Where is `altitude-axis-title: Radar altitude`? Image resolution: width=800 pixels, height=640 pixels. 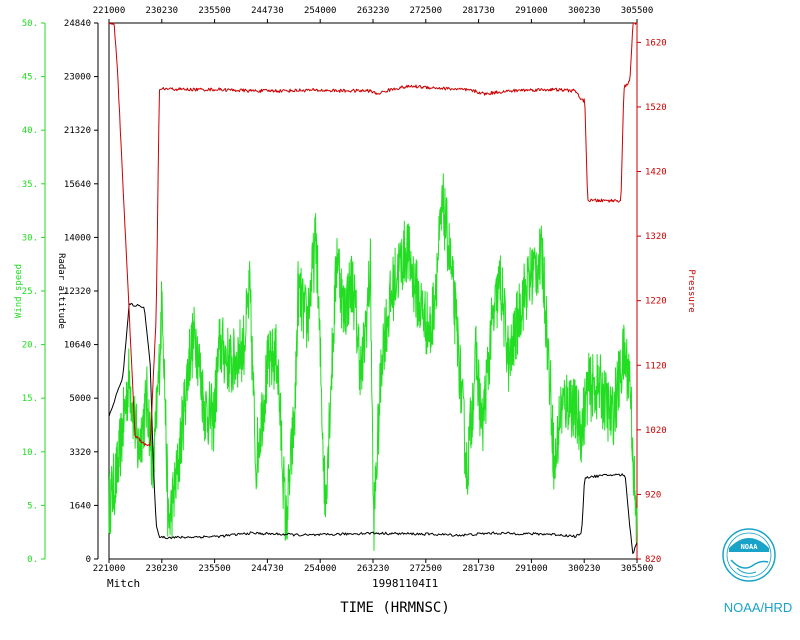 altitude-axis-title: Radar altitude is located at coordinates (61, 291).